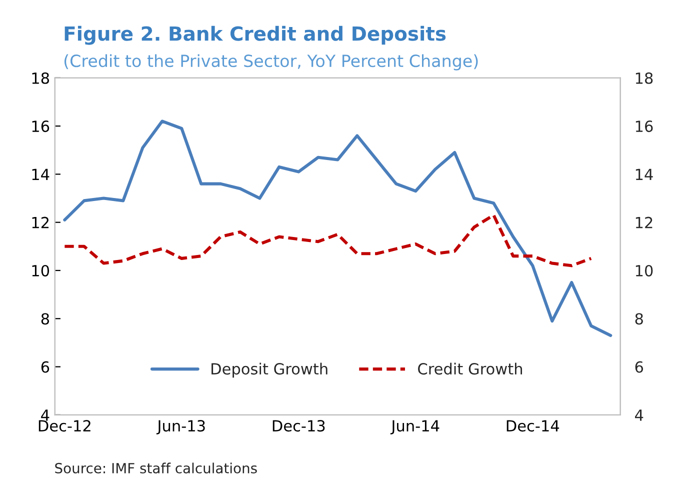 The height and width of the screenshot is (478, 678). I want to click on y2-tick-label: 12, so click(644, 222).